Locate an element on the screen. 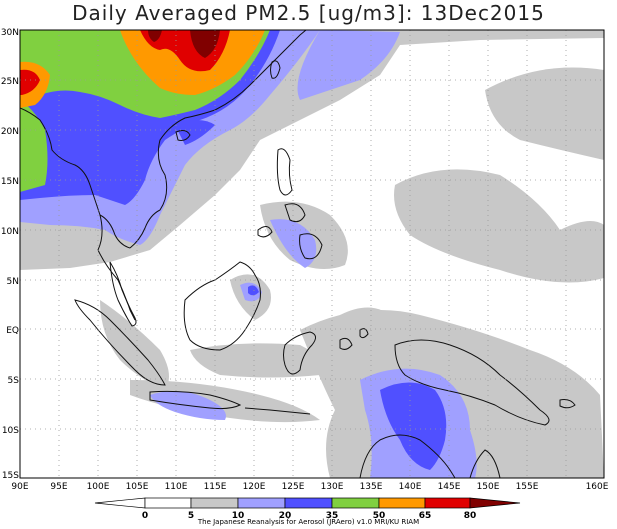 The image size is (617, 529). lat-label: EQ is located at coordinates (12, 331).